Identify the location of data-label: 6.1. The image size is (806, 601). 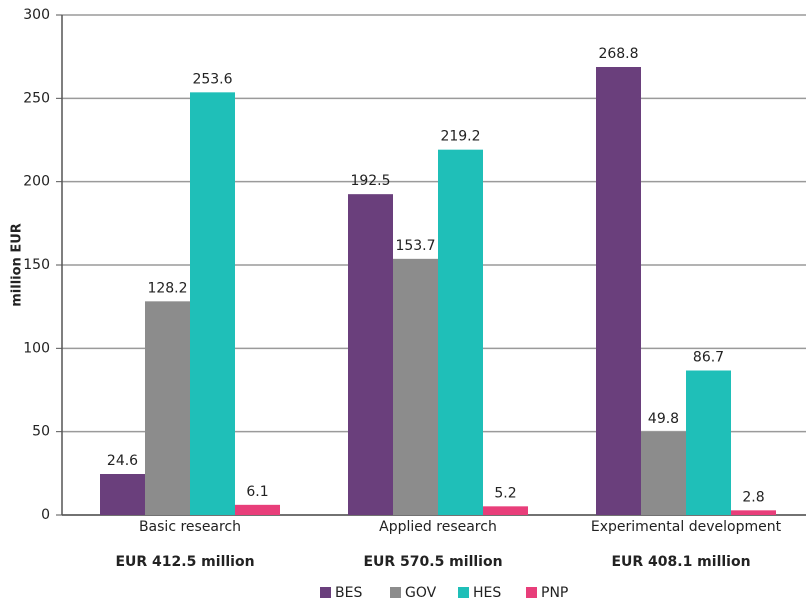
(257, 492).